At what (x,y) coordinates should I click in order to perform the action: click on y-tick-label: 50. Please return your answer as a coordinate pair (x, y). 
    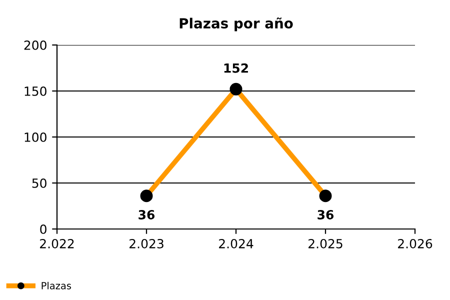
    Looking at the image, I should click on (39, 183).